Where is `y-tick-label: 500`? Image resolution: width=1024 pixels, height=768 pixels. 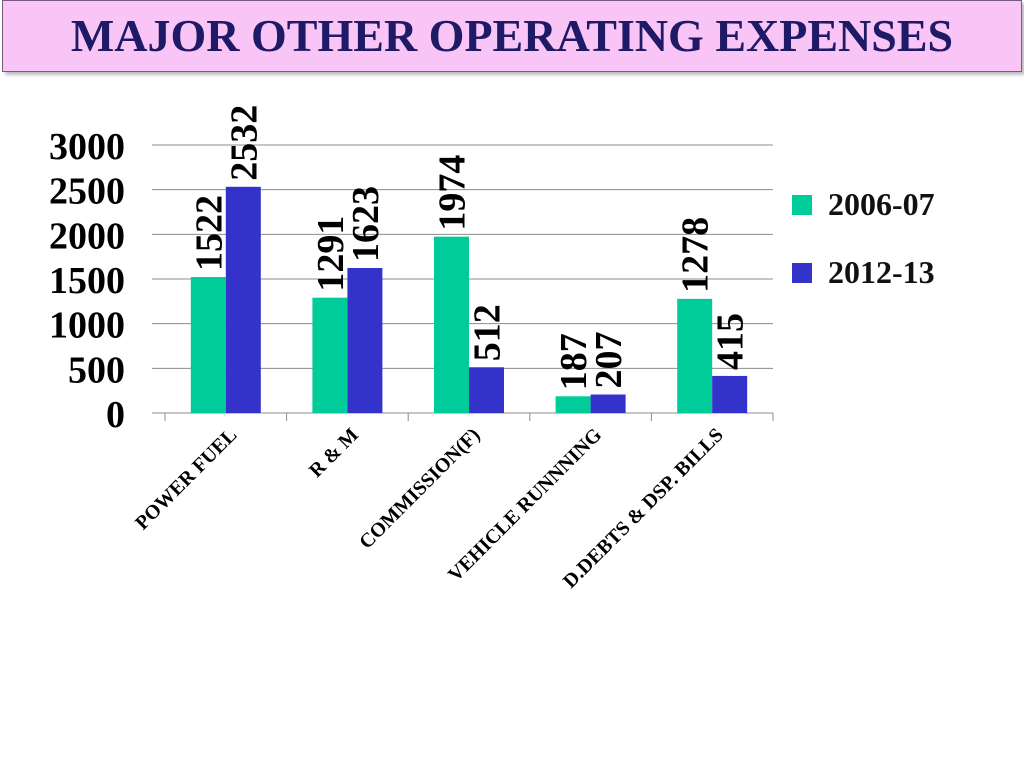
y-tick-label: 500 is located at coordinates (96, 370).